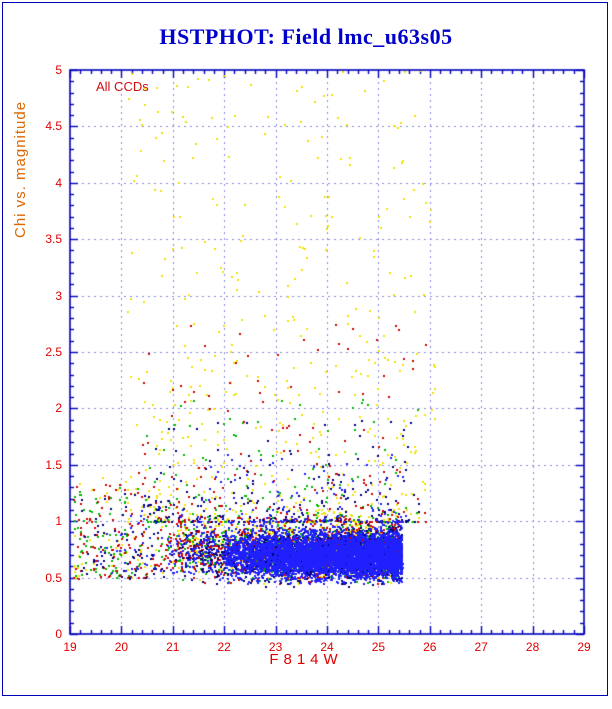 Image resolution: width=612 pixels, height=709 pixels. Describe the element at coordinates (430, 647) in the screenshot. I see `x-tick-label: 26` at that location.